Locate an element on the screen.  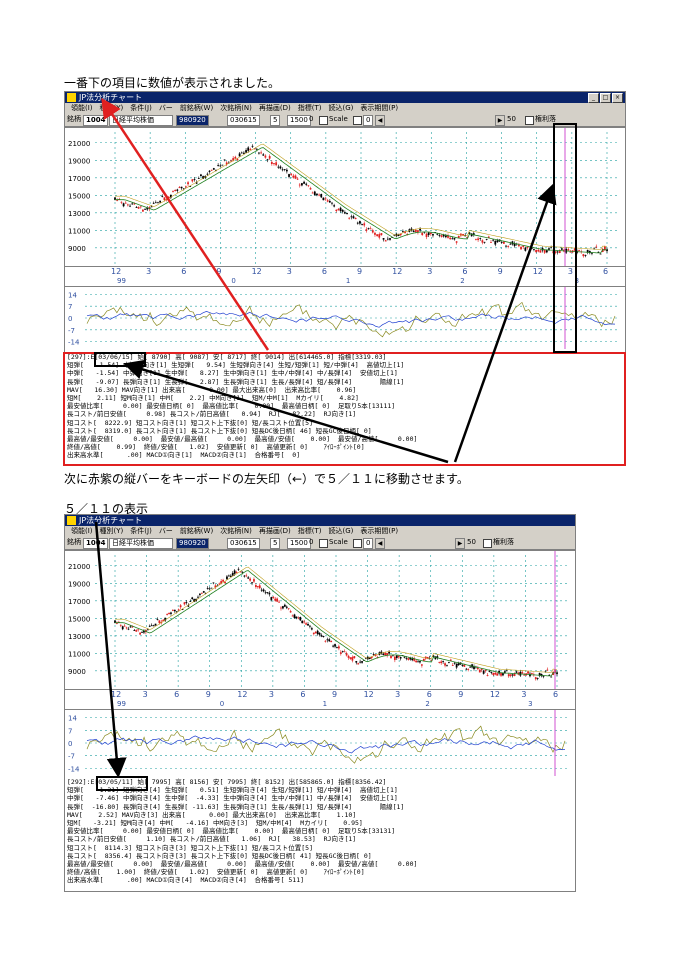
app-icon is located at coordinates (71, 97).